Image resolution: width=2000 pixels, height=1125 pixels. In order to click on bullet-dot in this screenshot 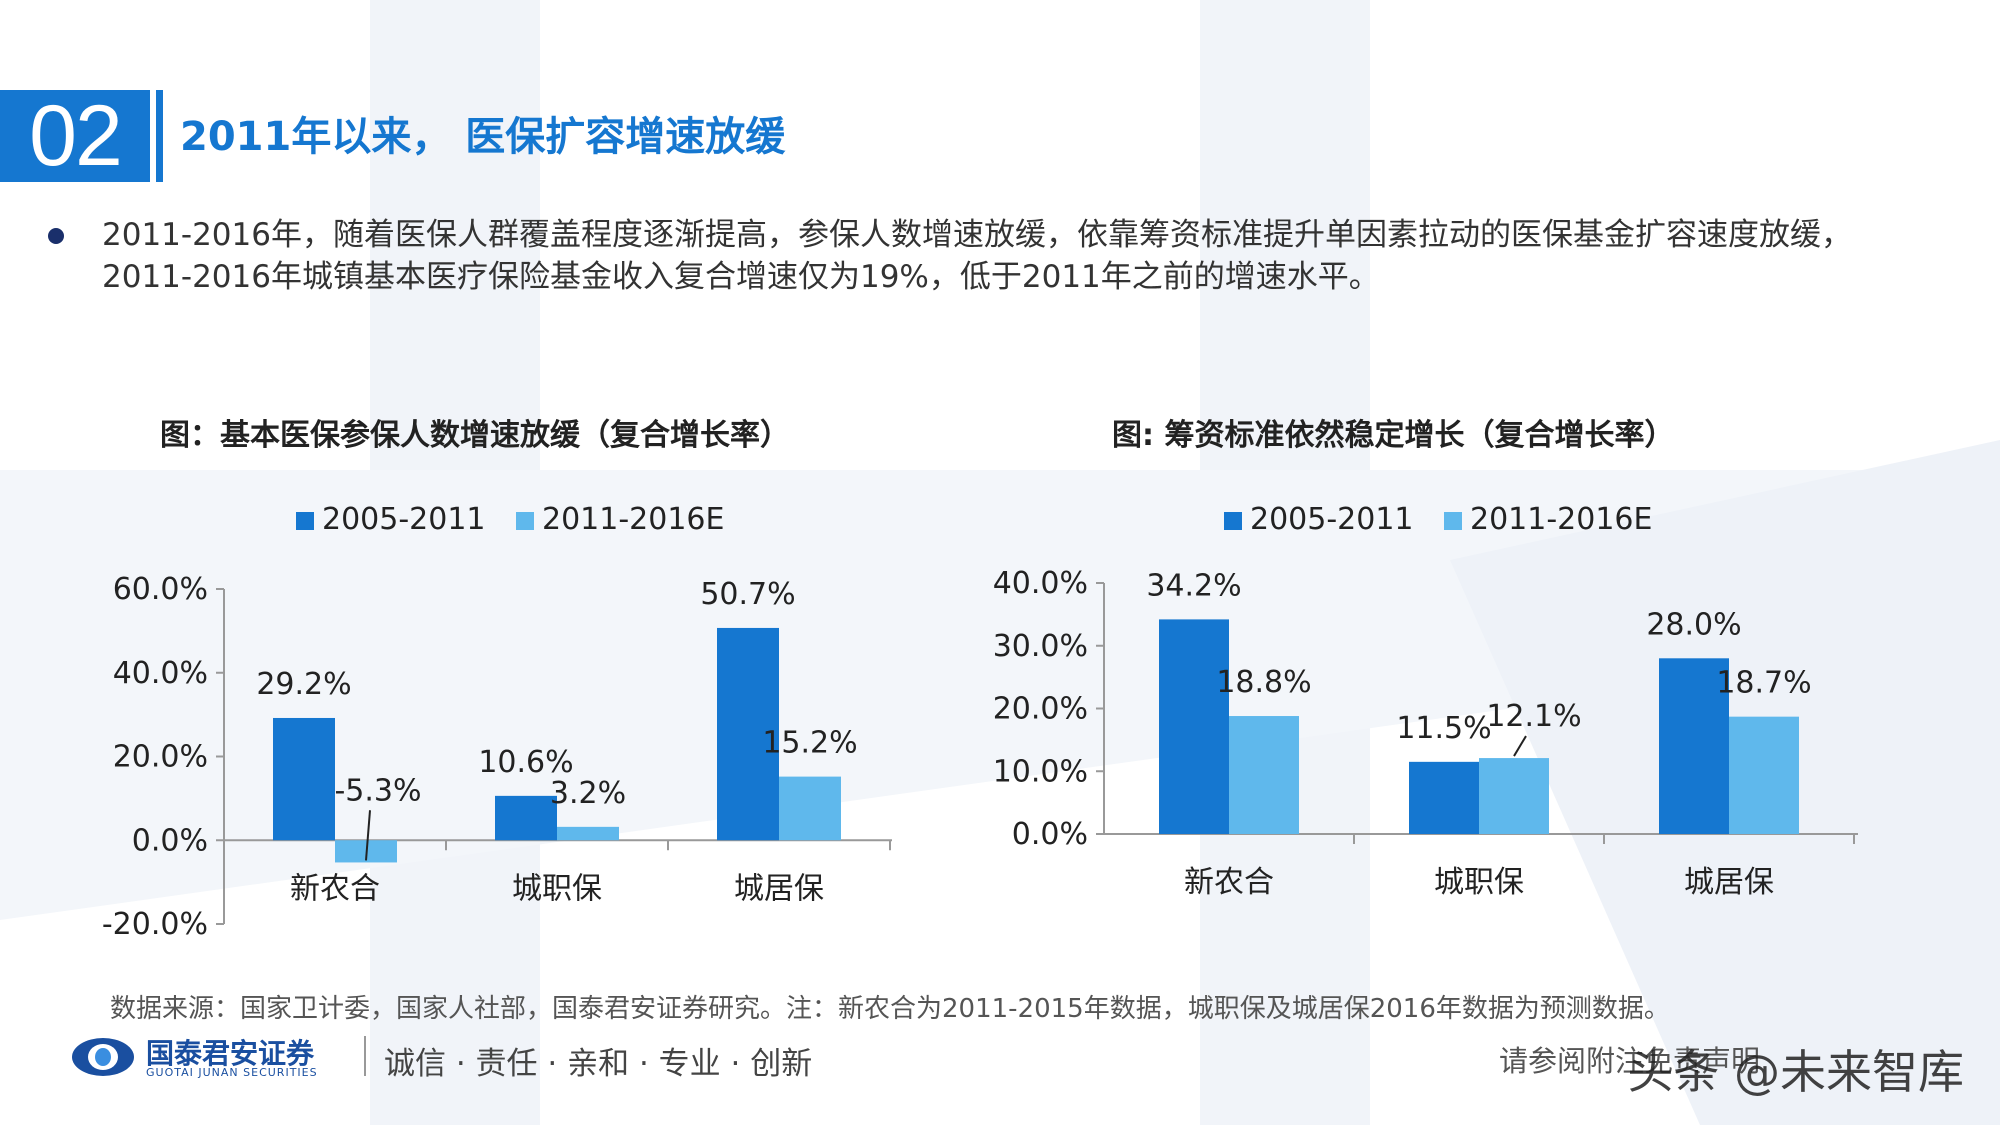, I will do `click(56, 236)`.